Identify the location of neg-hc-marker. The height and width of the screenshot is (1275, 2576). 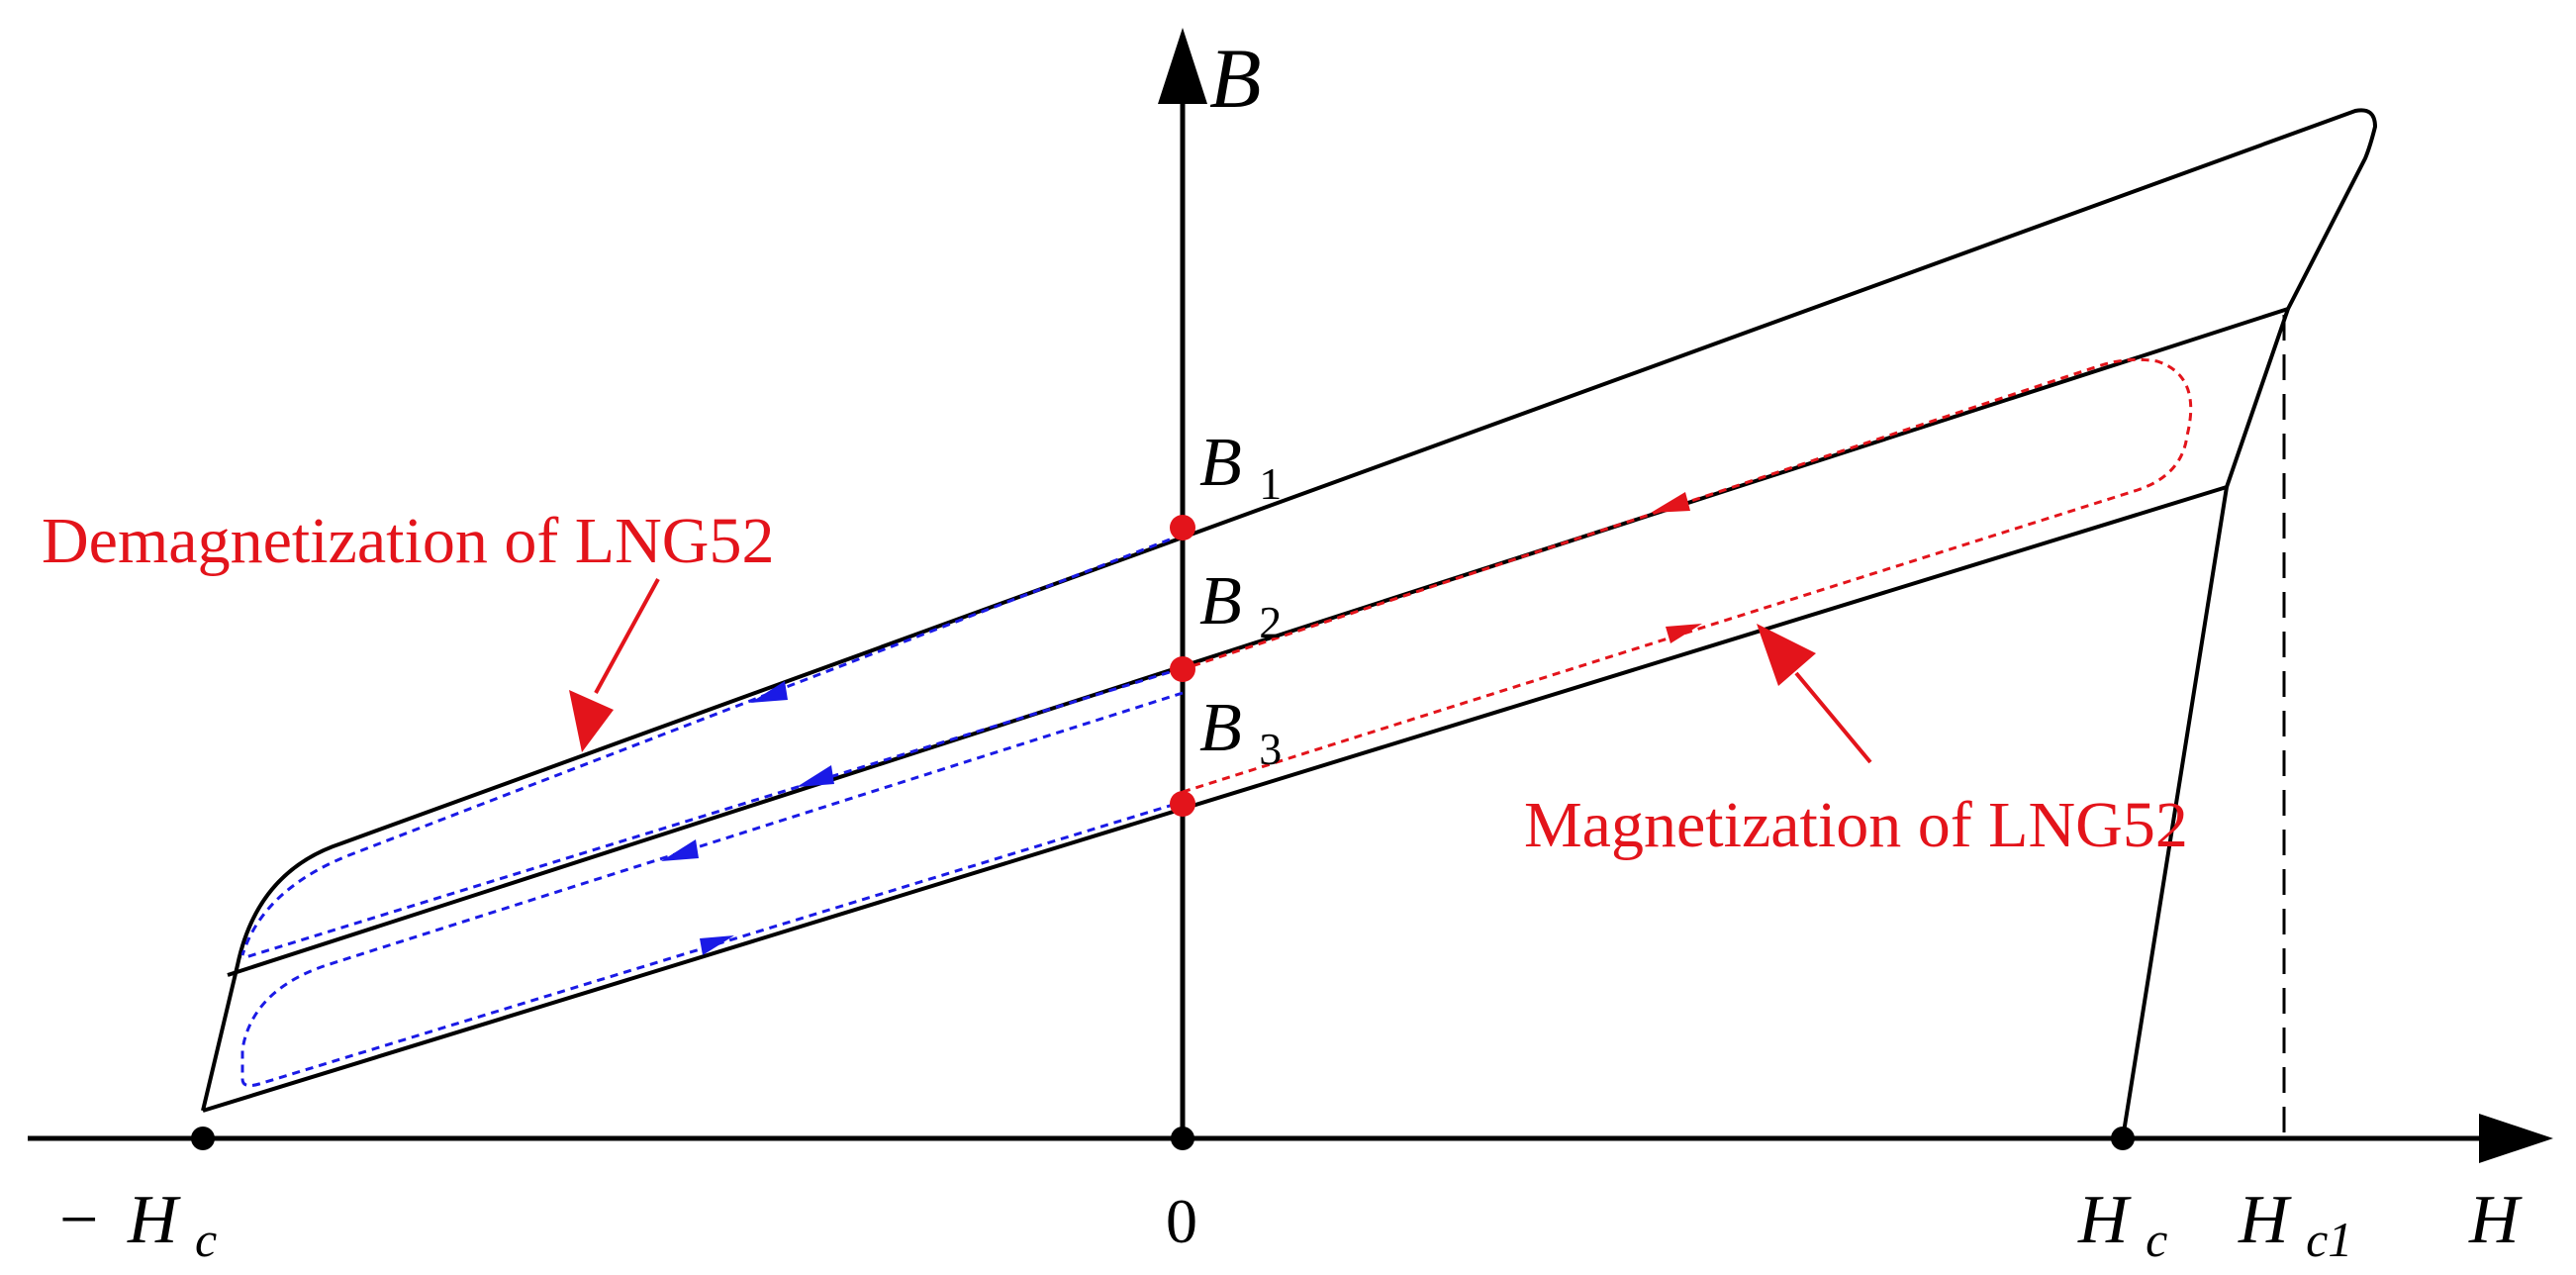
(203, 1139).